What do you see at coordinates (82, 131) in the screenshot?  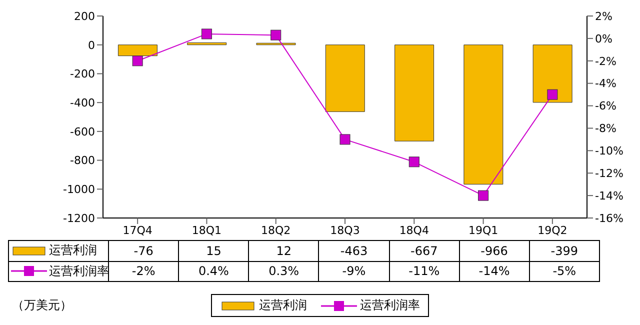 I see `y-tick-label: -600` at bounding box center [82, 131].